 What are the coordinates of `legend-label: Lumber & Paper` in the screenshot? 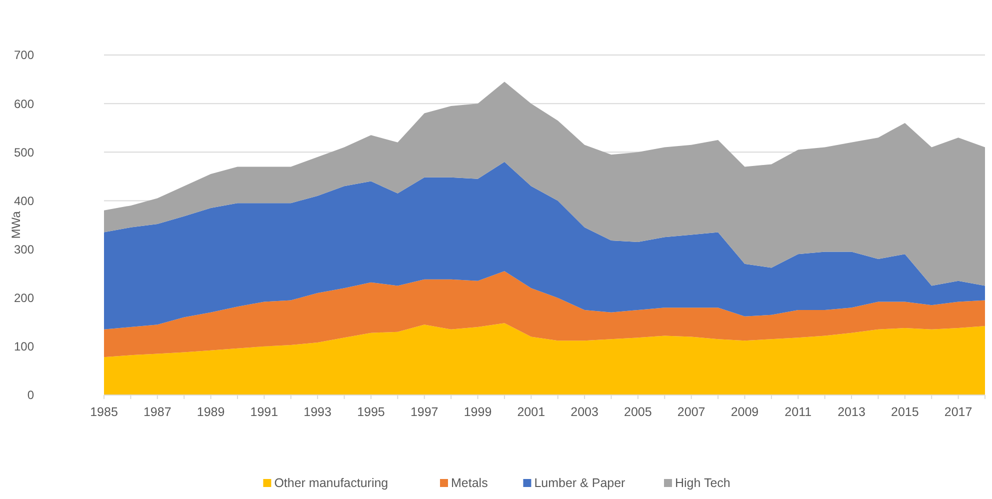 It's located at (580, 483).